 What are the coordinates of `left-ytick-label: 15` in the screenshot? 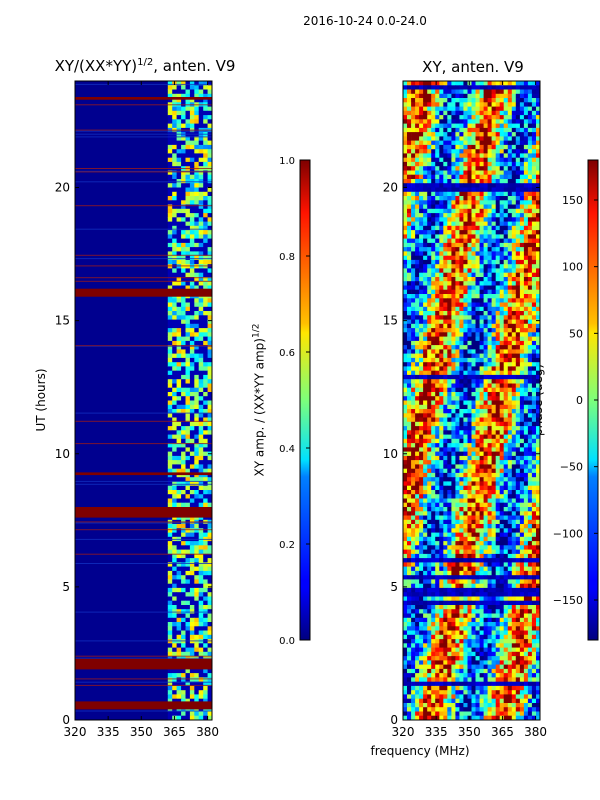 It's located at (62, 321).